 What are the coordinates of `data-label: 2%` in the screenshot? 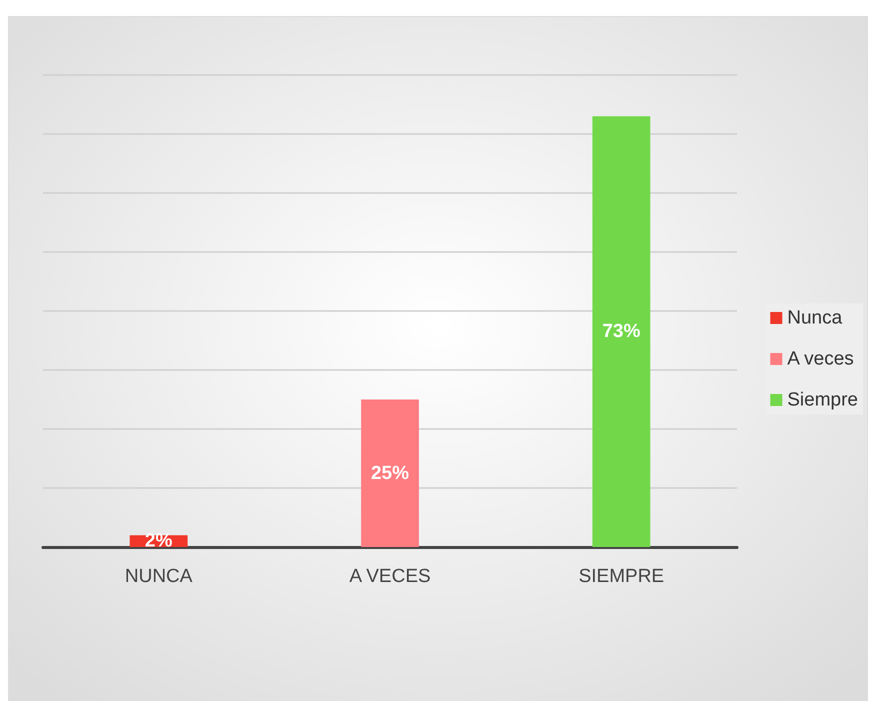 It's located at (158, 541).